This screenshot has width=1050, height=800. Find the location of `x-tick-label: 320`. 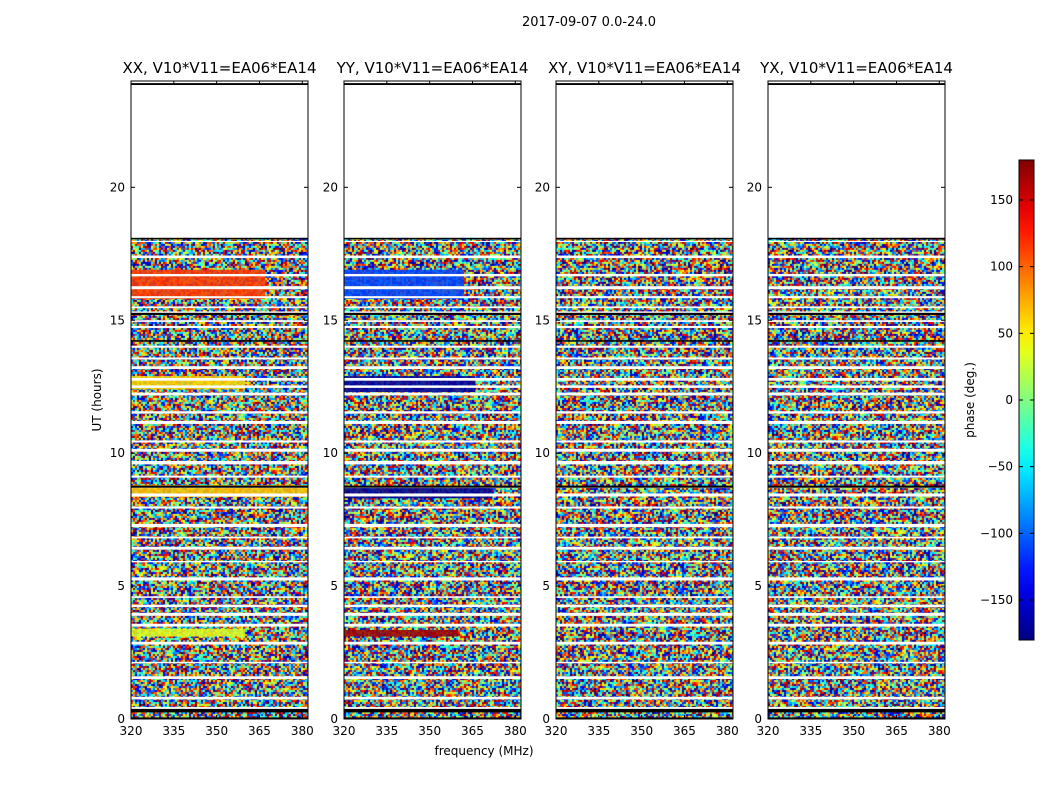

x-tick-label: 320 is located at coordinates (131, 731).